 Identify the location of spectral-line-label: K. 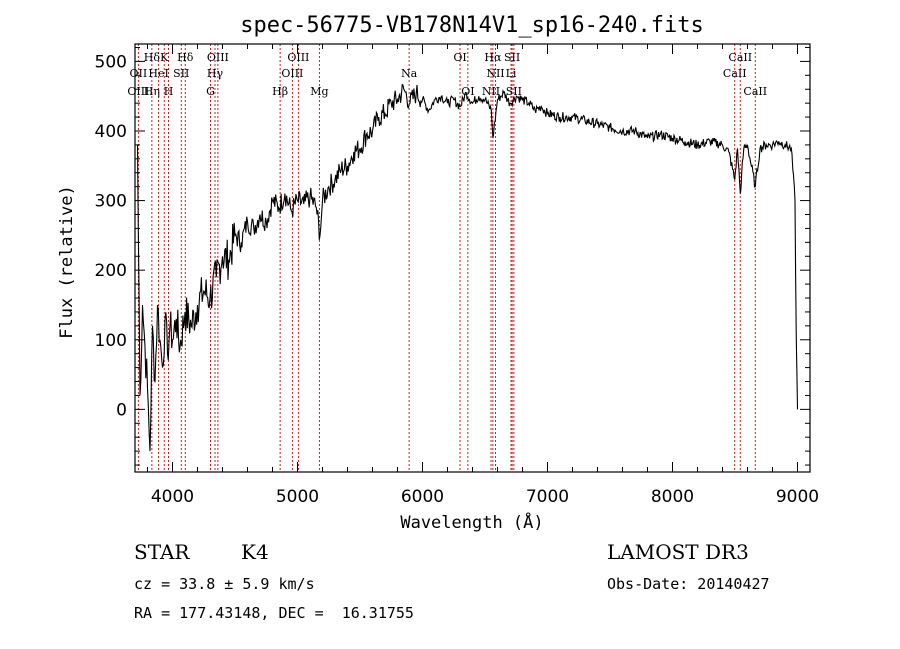
(164, 57).